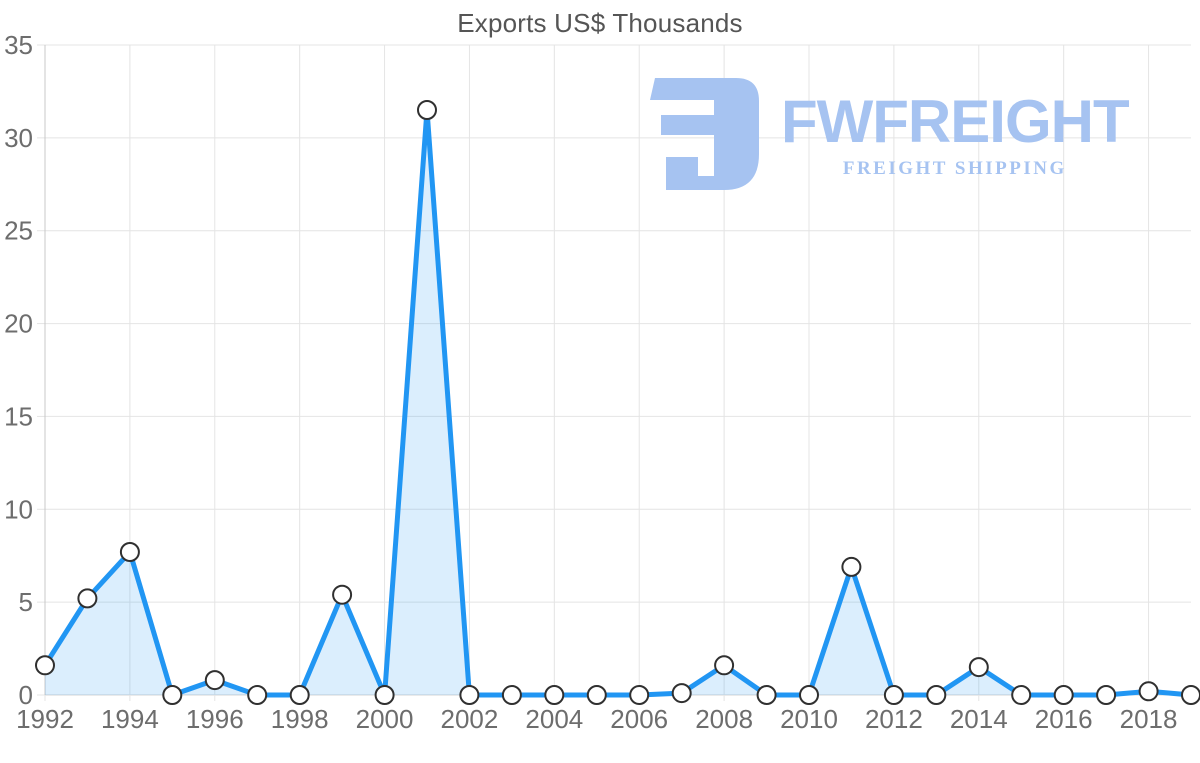 The height and width of the screenshot is (763, 1200). Describe the element at coordinates (18, 231) in the screenshot. I see `y-tick-label: 25` at that location.